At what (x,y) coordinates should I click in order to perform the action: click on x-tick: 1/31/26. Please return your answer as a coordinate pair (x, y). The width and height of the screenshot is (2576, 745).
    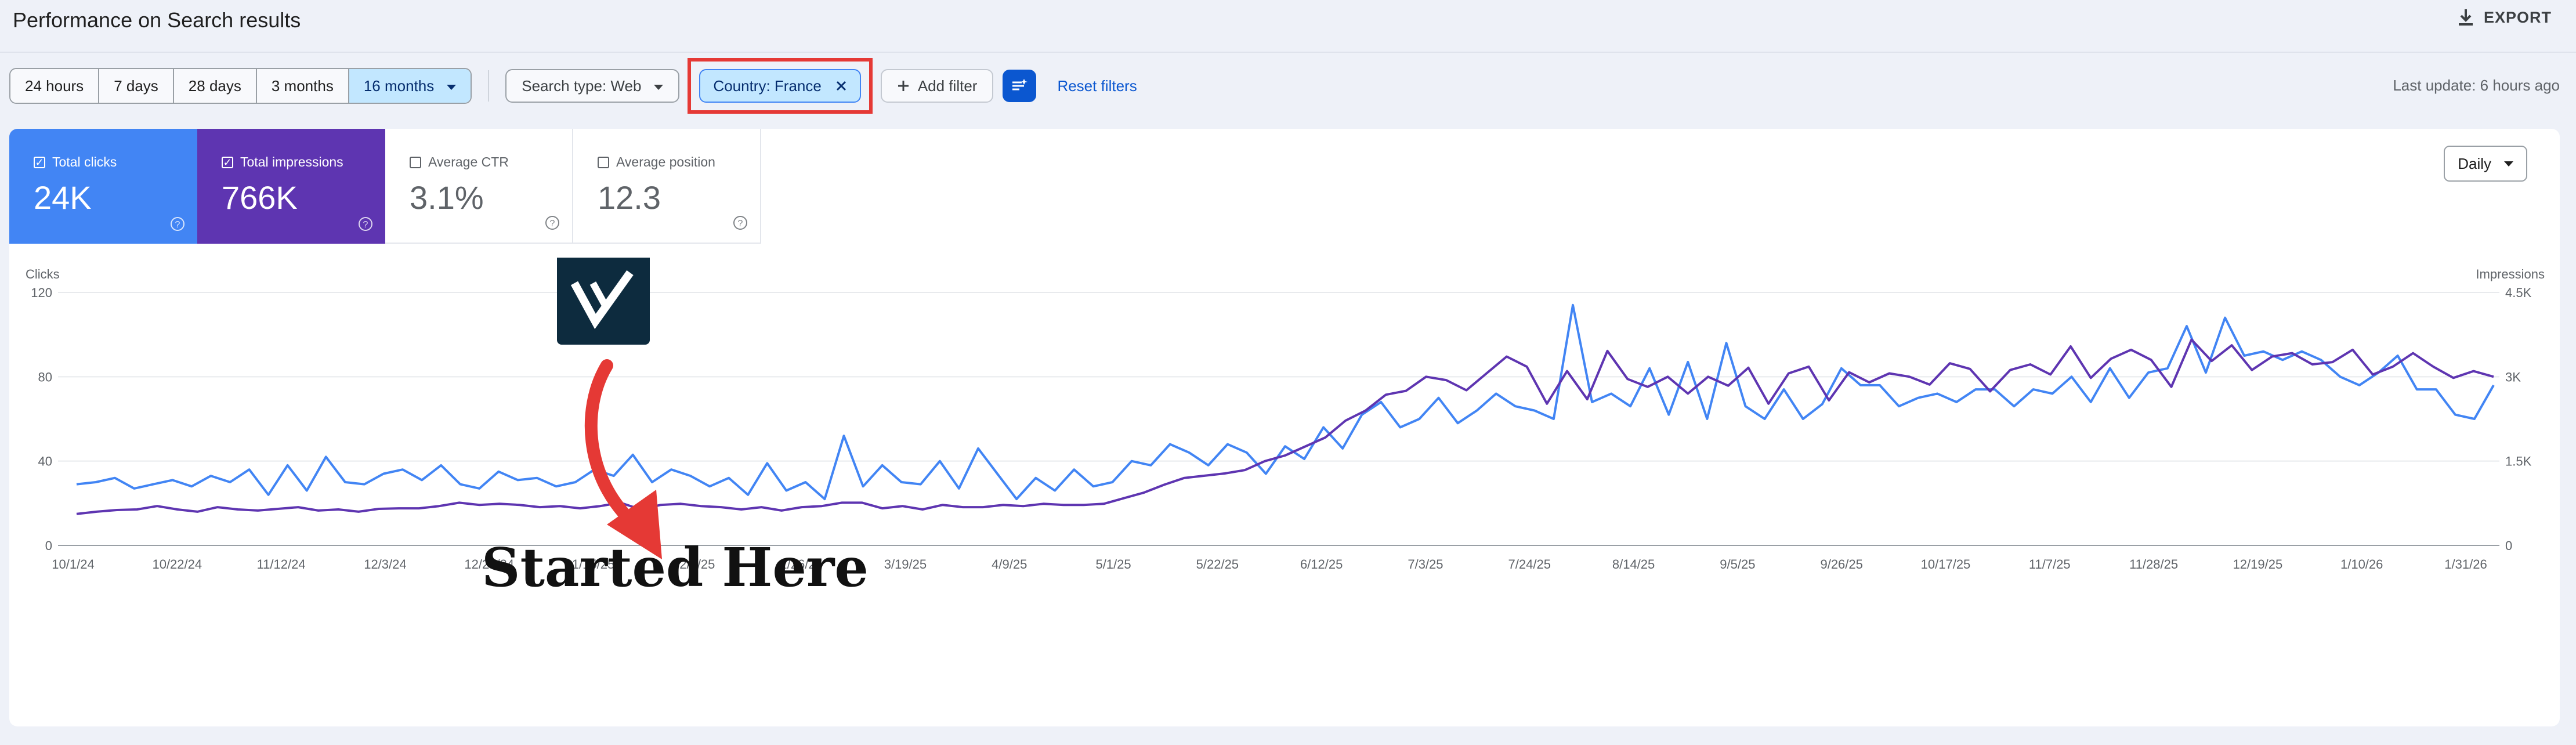
    Looking at the image, I should click on (2465, 564).